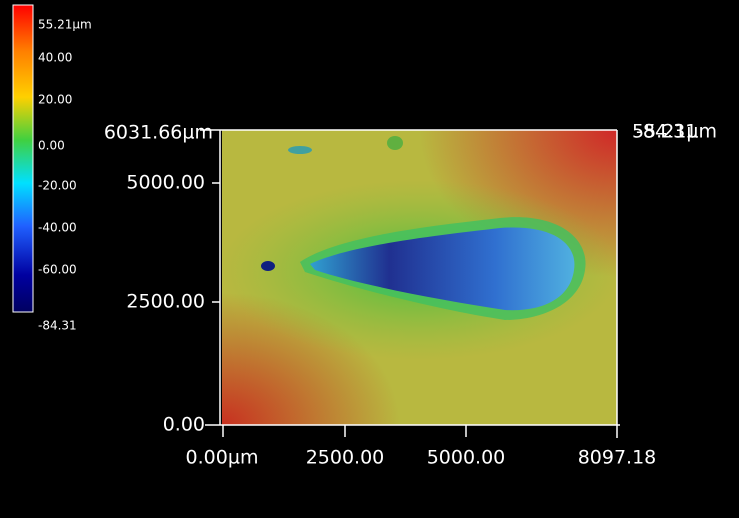 The height and width of the screenshot is (518, 739). I want to click on colorbar-label: -84.31, so click(57, 326).